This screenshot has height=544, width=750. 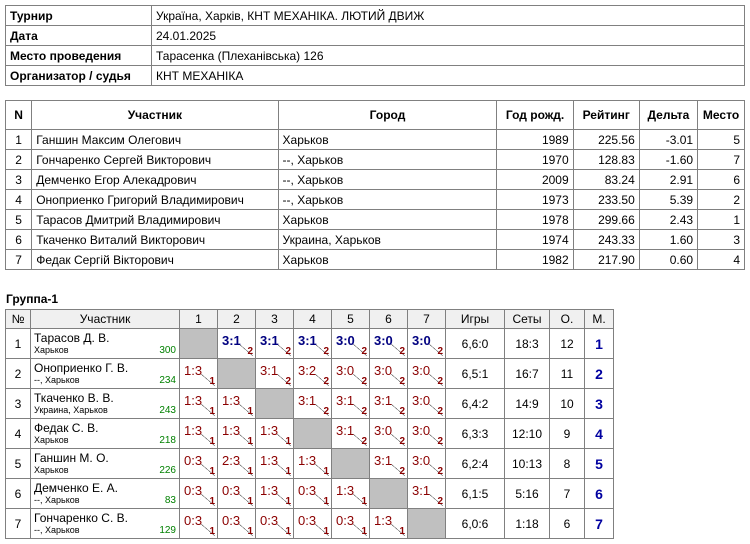 What do you see at coordinates (18, 373) in the screenshot?
I see `row-number: 2` at bounding box center [18, 373].